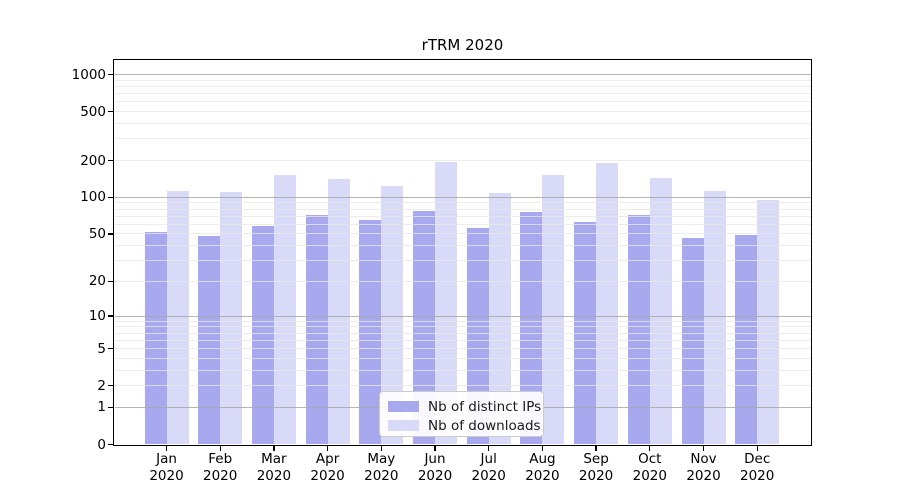  Describe the element at coordinates (649, 467) in the screenshot. I see `x-tick-label-oct: Oct 2020` at that location.